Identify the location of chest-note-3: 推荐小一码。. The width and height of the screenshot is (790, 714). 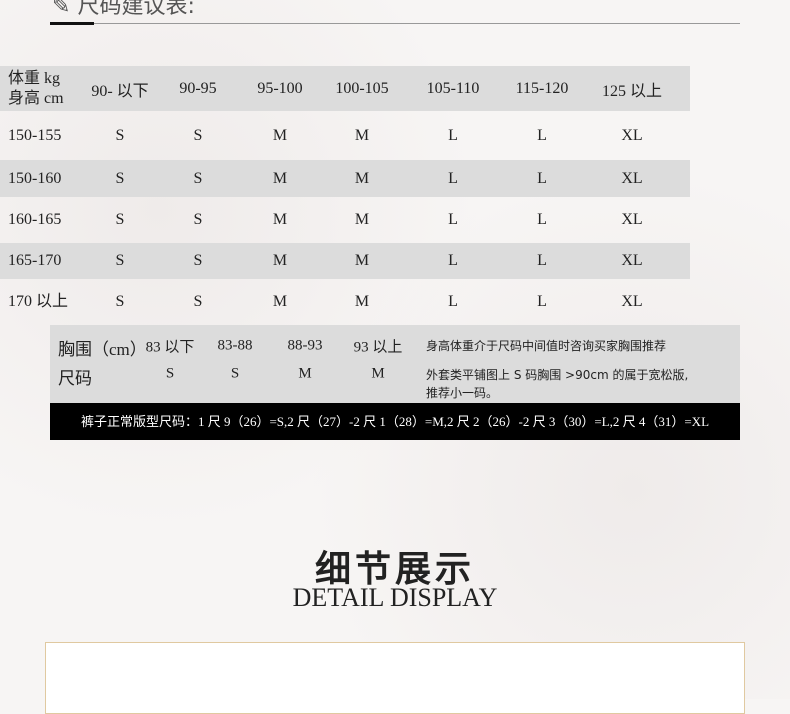
(462, 393).